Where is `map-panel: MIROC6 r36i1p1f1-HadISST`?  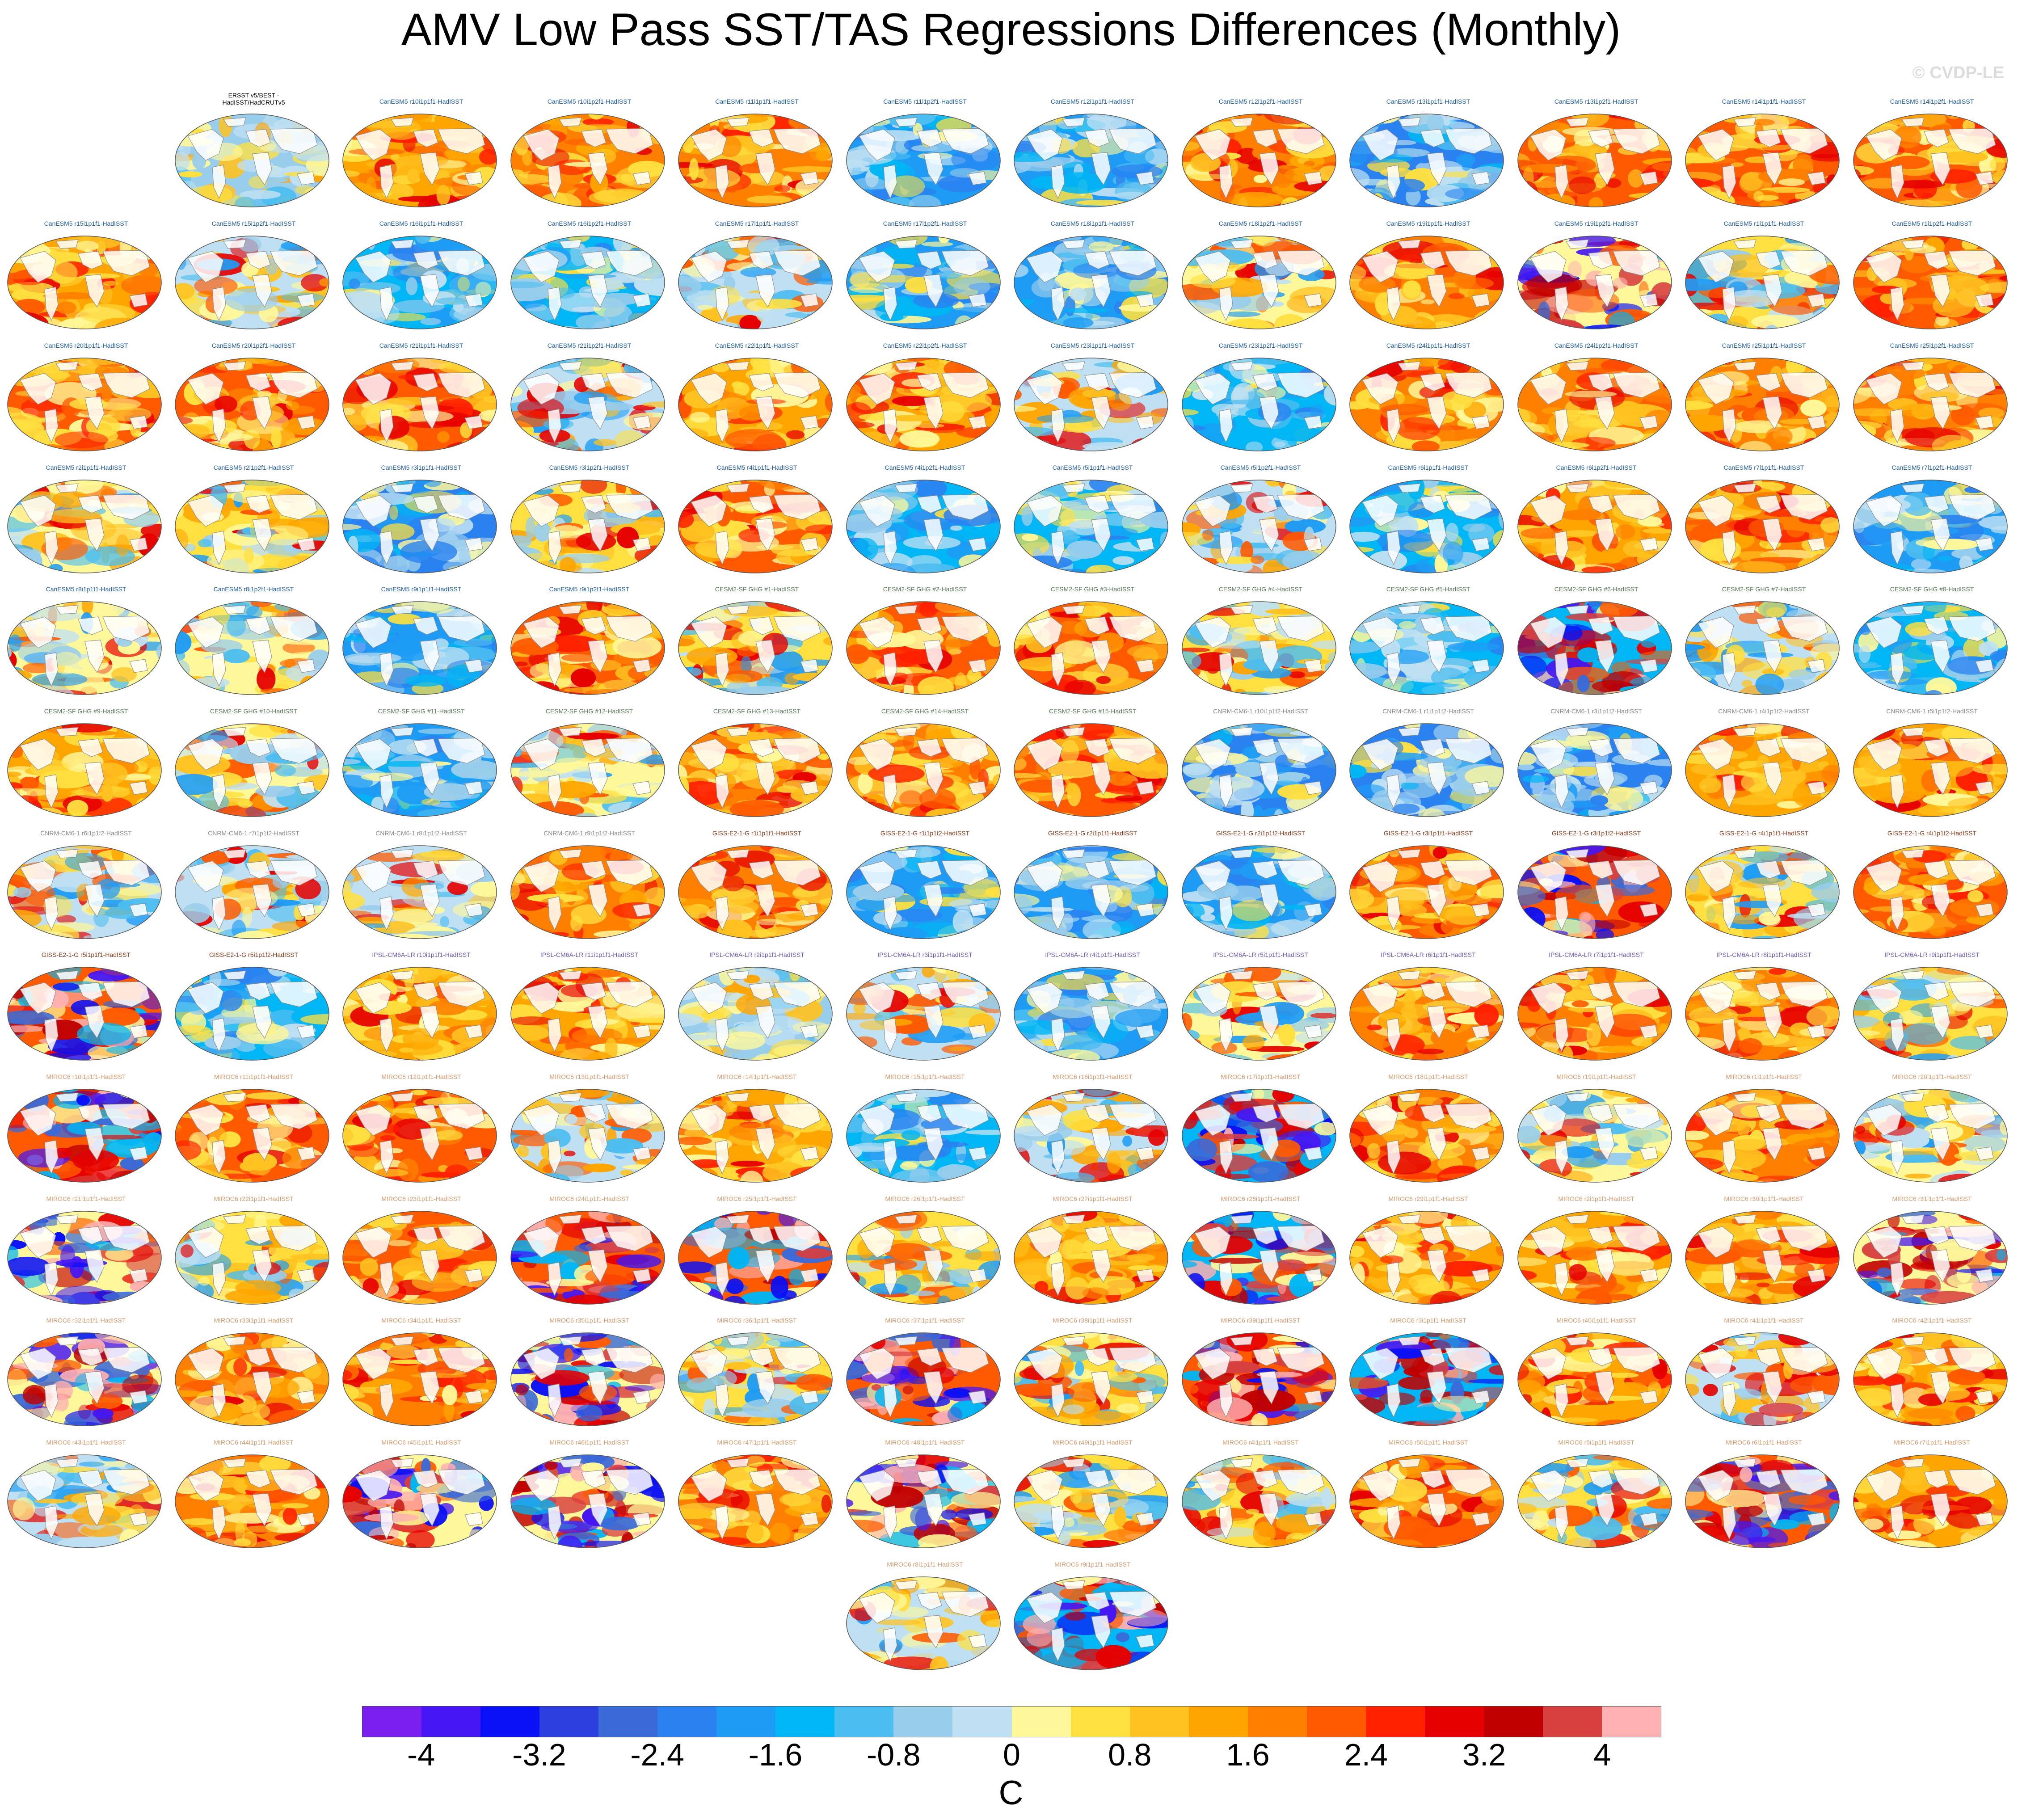
map-panel: MIROC6 r36i1p1f1-HadISST is located at coordinates (757, 1371).